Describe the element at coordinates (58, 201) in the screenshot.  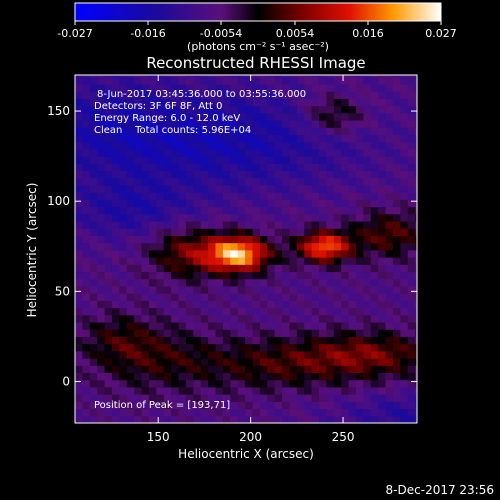
I see `y-tick-label: 100` at that location.